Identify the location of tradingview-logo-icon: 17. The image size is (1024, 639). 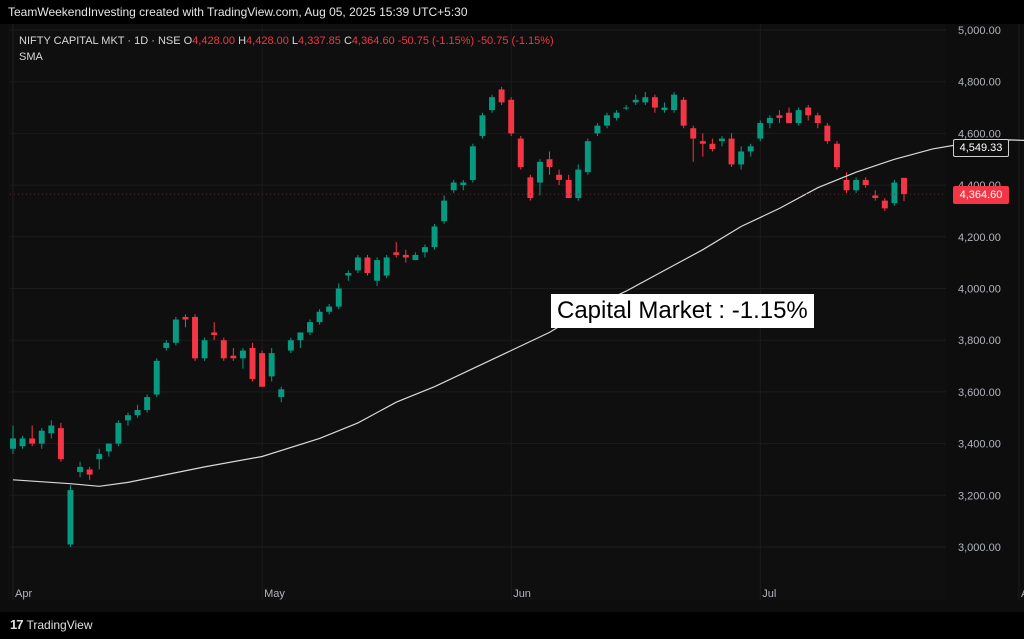
(17, 624).